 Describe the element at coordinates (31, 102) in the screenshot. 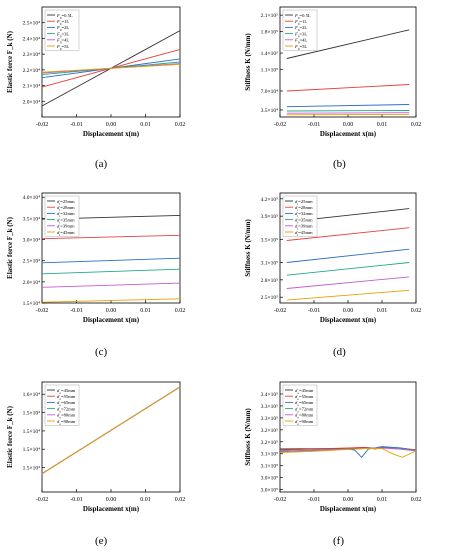

I see `y-tick-label: 2.0×10⁴` at that location.